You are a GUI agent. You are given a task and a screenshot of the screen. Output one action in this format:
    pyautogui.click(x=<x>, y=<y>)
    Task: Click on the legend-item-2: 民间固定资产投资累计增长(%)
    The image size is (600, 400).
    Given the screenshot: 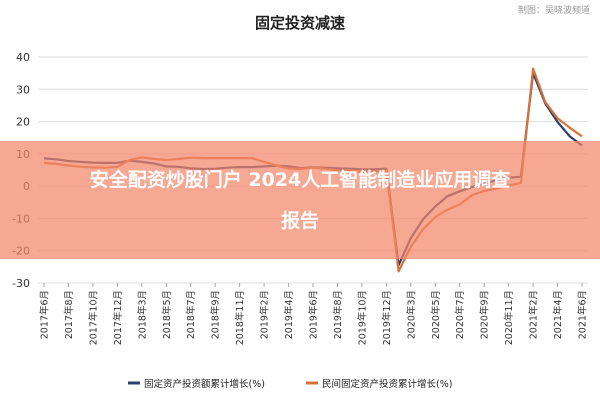 What is the action you would take?
    pyautogui.click(x=379, y=384)
    